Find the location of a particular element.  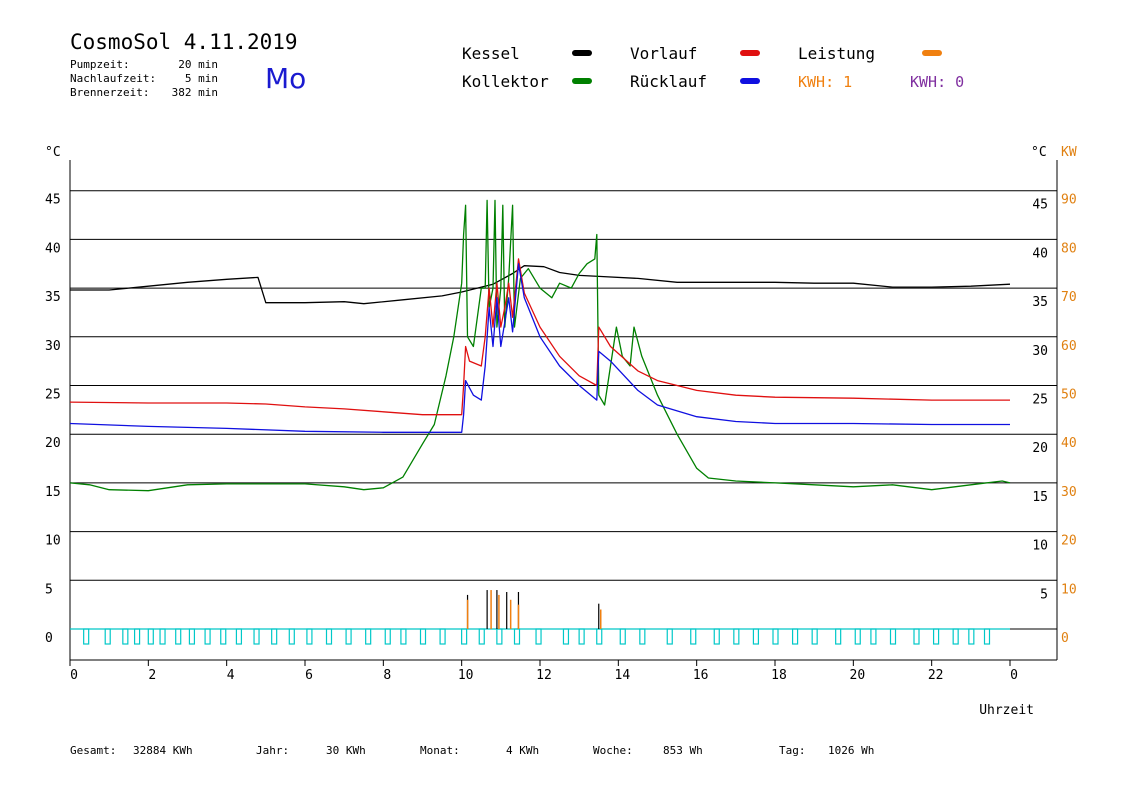

y-tick-right-c: 15 is located at coordinates (1040, 497).